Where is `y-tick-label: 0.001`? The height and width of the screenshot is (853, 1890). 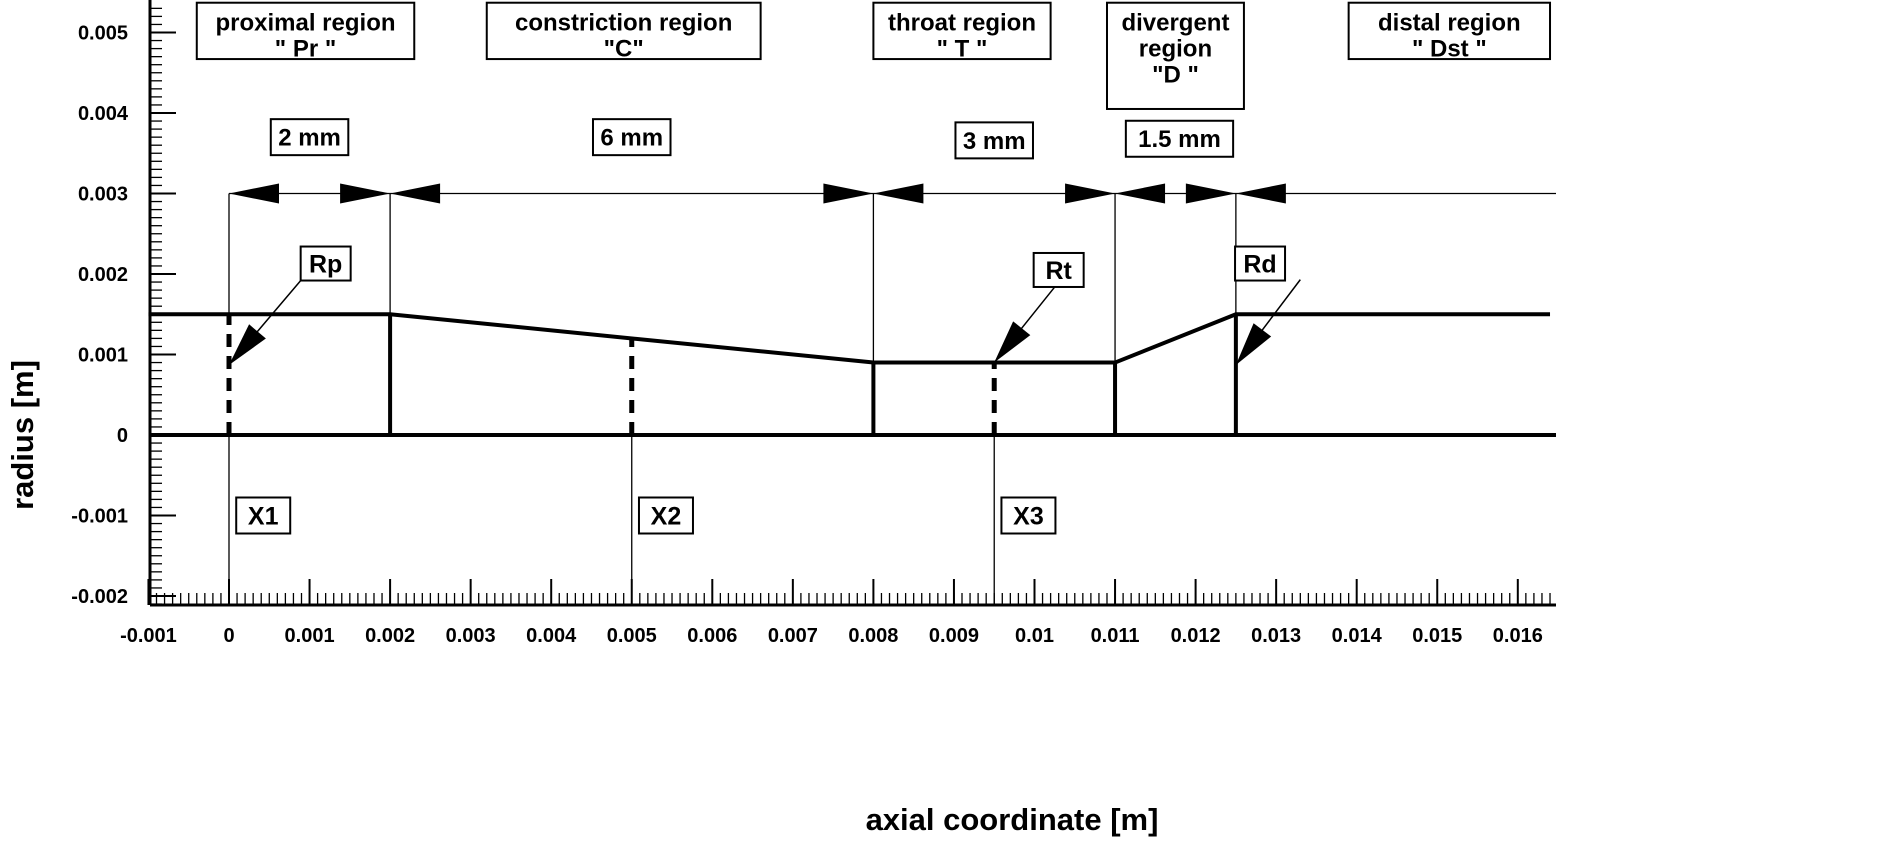 y-tick-label: 0.001 is located at coordinates (103, 356).